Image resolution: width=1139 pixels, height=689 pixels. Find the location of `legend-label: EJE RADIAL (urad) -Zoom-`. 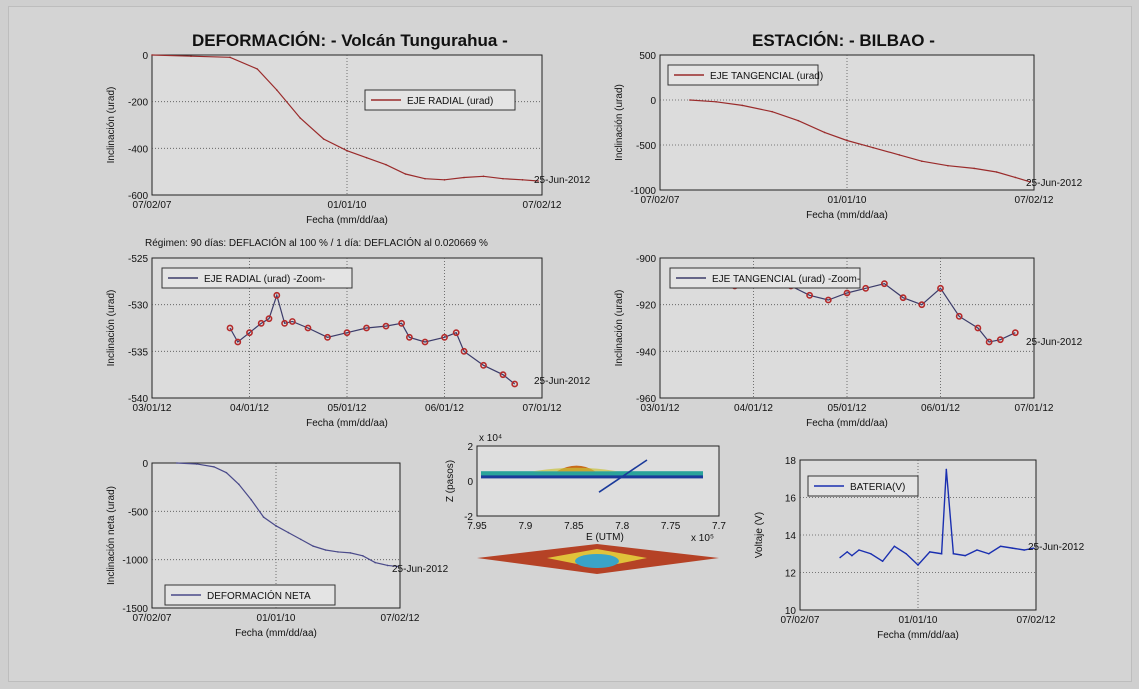

legend-label: EJE RADIAL (urad) -Zoom- is located at coordinates (264, 279).